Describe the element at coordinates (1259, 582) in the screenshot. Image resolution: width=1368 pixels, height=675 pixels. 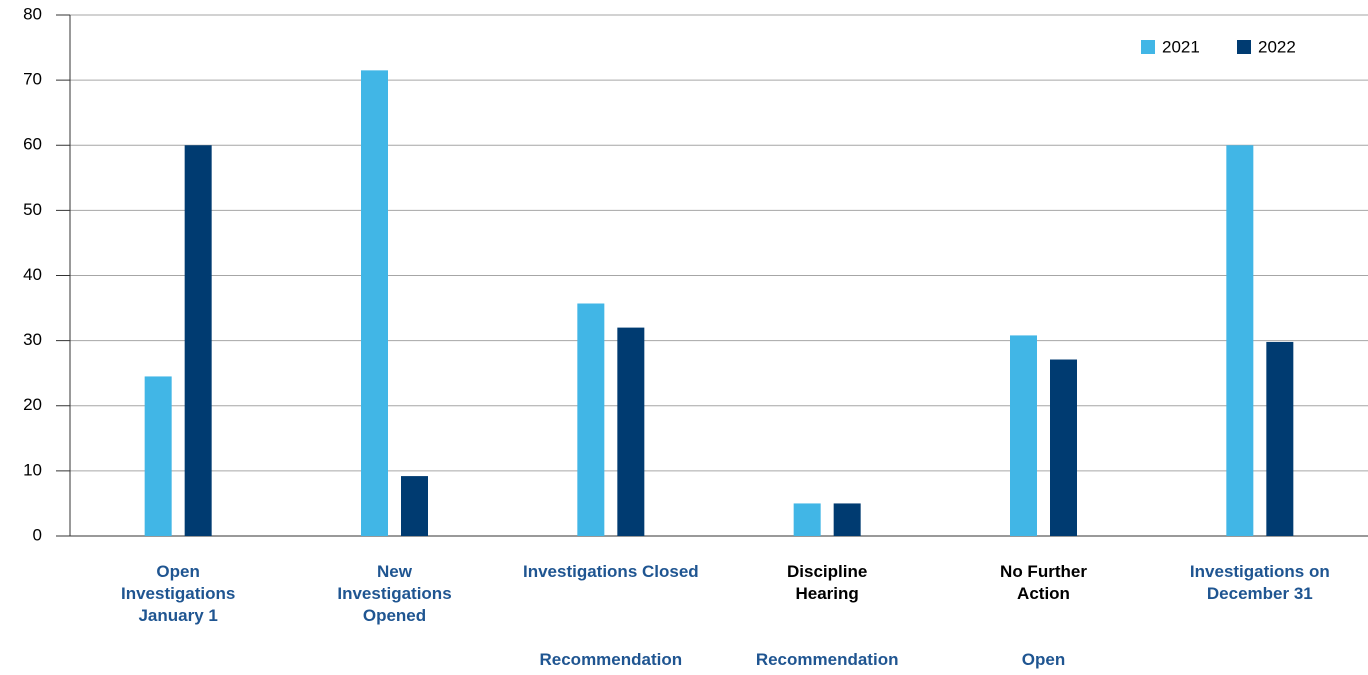
I see `x-tick-label: Investigations on December 31` at that location.